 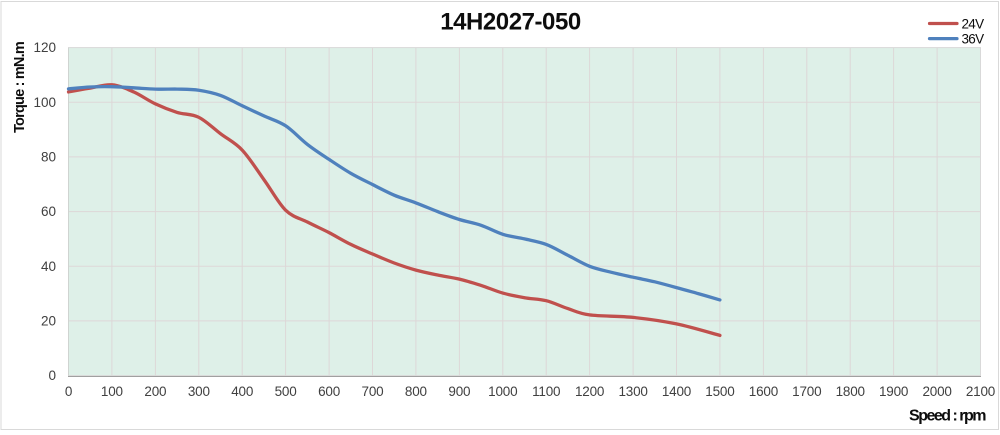 I want to click on svg-text: 1100, so click(x=546, y=391).